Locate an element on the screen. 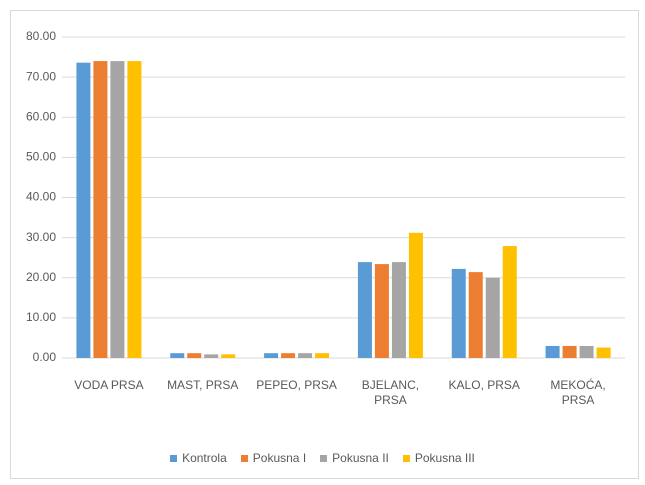 The height and width of the screenshot is (485, 645). legend: Kontrola Pokusna I Pokusna II Pokusna III is located at coordinates (322, 458).